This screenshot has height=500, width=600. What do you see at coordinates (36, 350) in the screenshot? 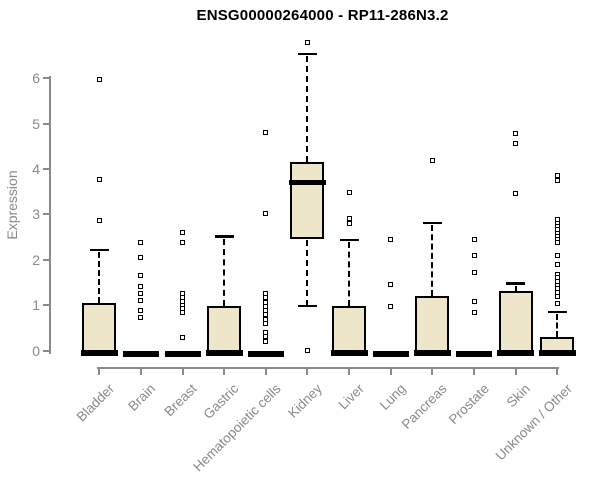
I see `y-tick-label: 0` at bounding box center [36, 350].